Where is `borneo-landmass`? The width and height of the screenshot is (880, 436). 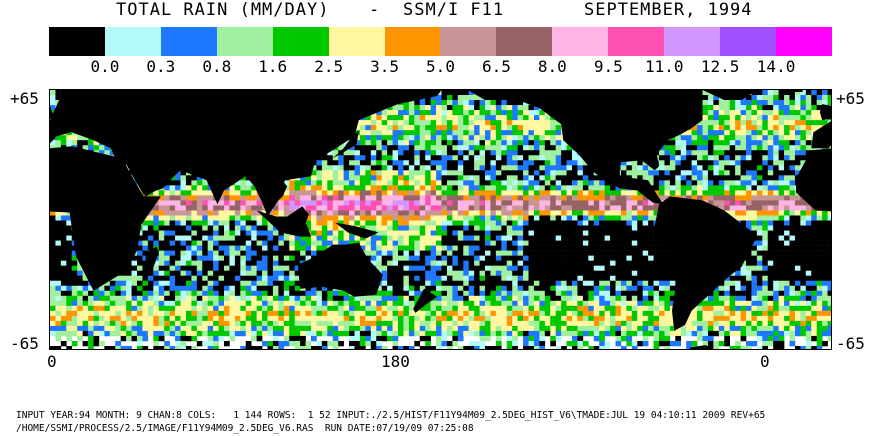
borneo-landmass is located at coordinates (298, 216).